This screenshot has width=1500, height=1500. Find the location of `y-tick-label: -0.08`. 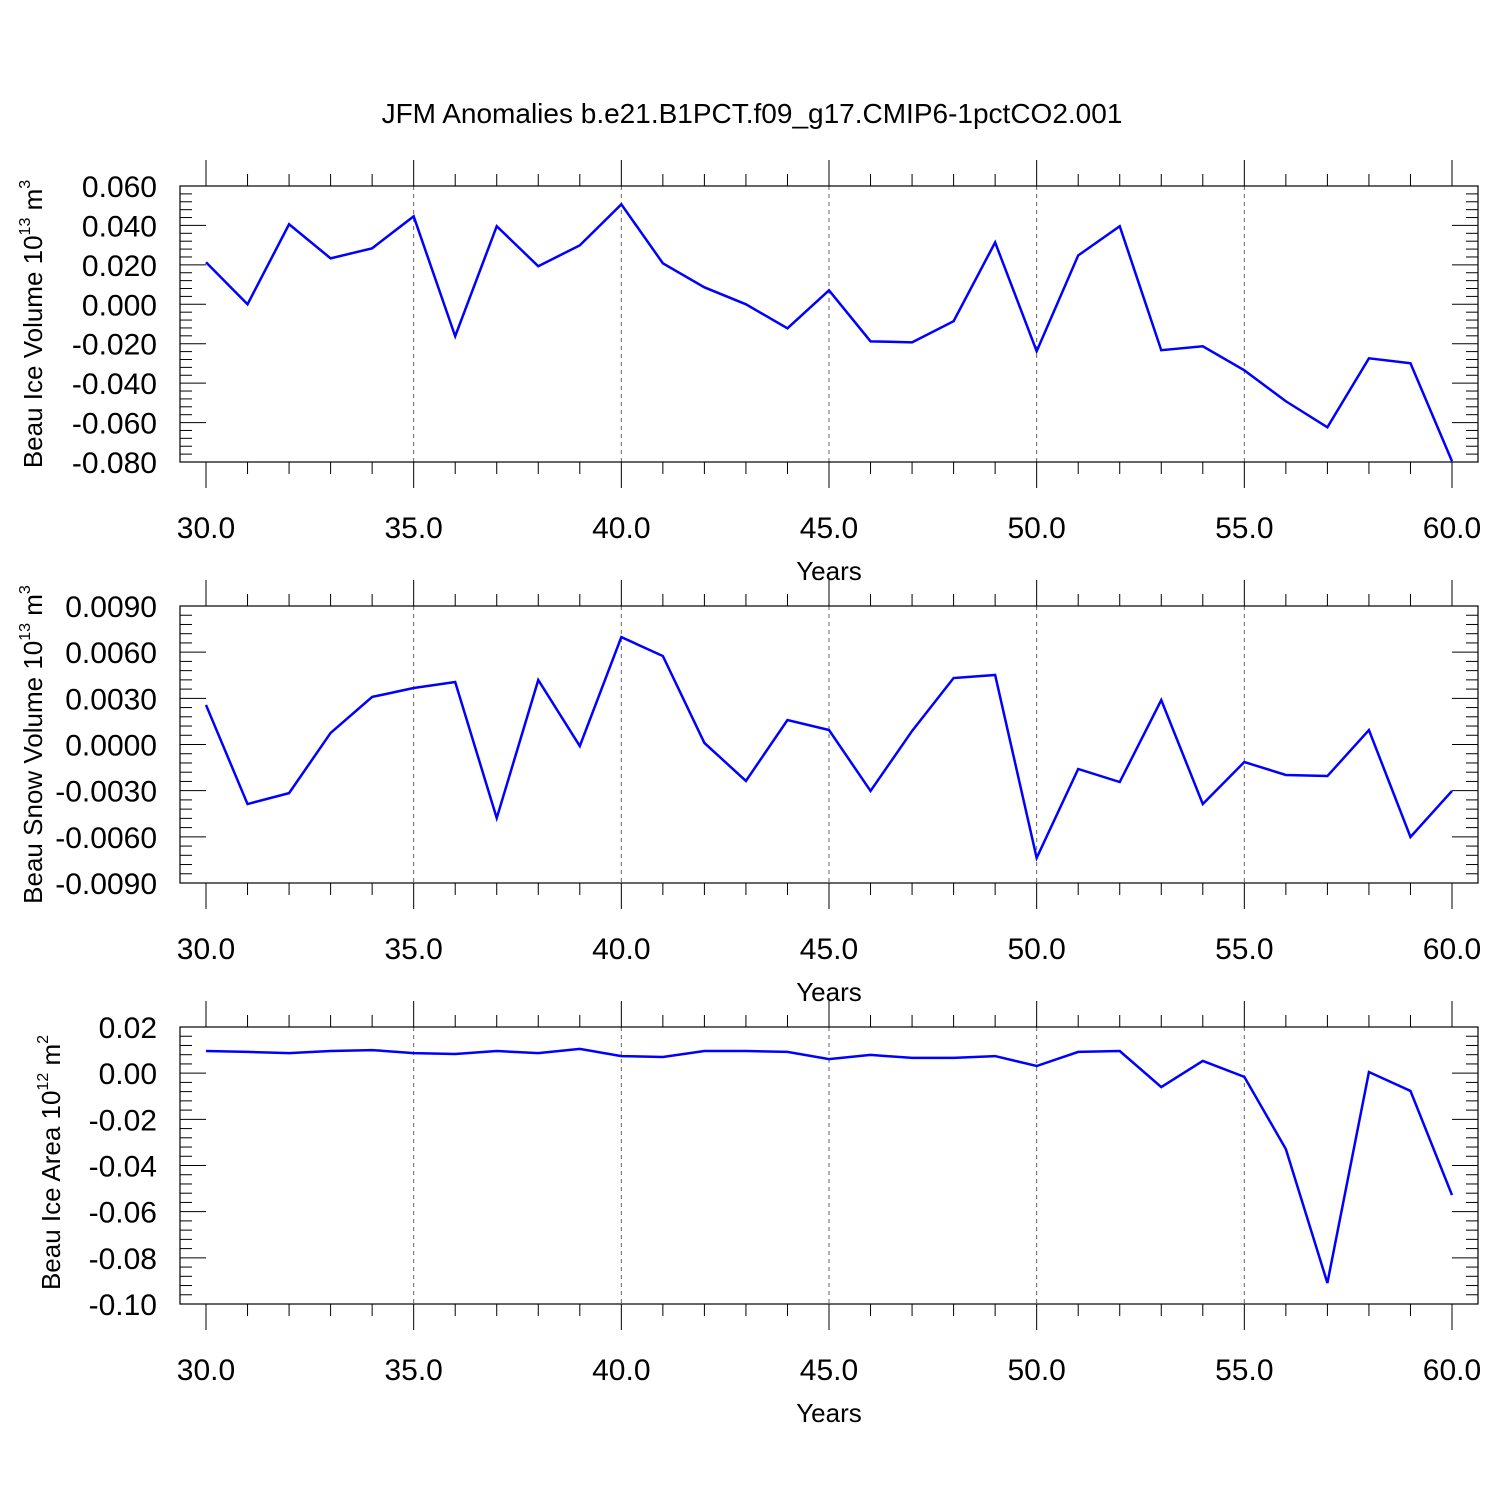

y-tick-label: -0.08 is located at coordinates (123, 1259).